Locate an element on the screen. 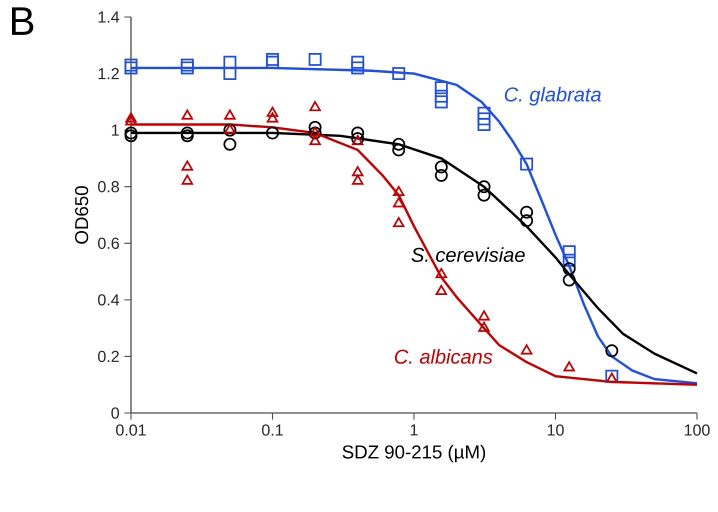 This screenshot has height=512, width=718. y-tick-label: 0.2 is located at coordinates (108, 356).